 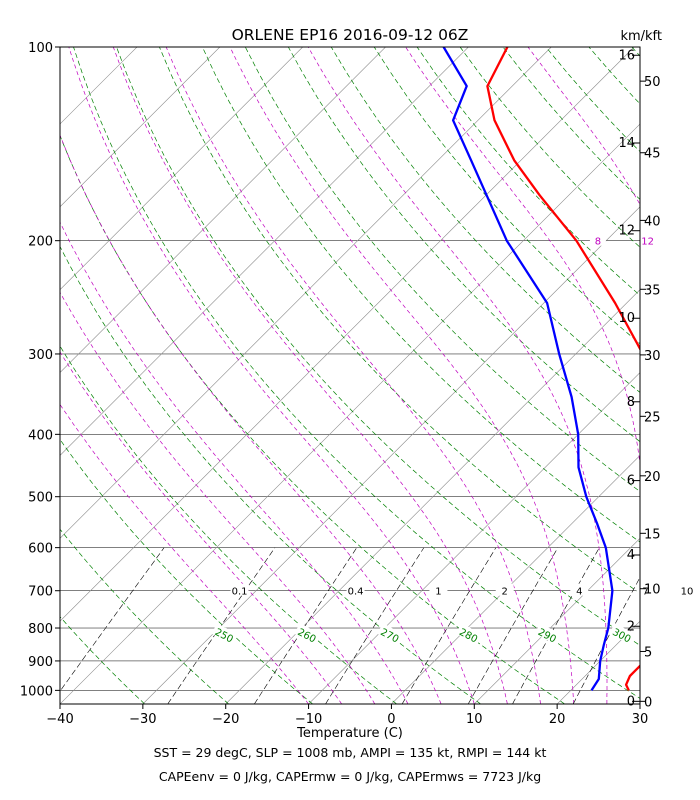 I want to click on chart-title: ORLENE EP16 2016-09-12 06Z, so click(x=350, y=35).